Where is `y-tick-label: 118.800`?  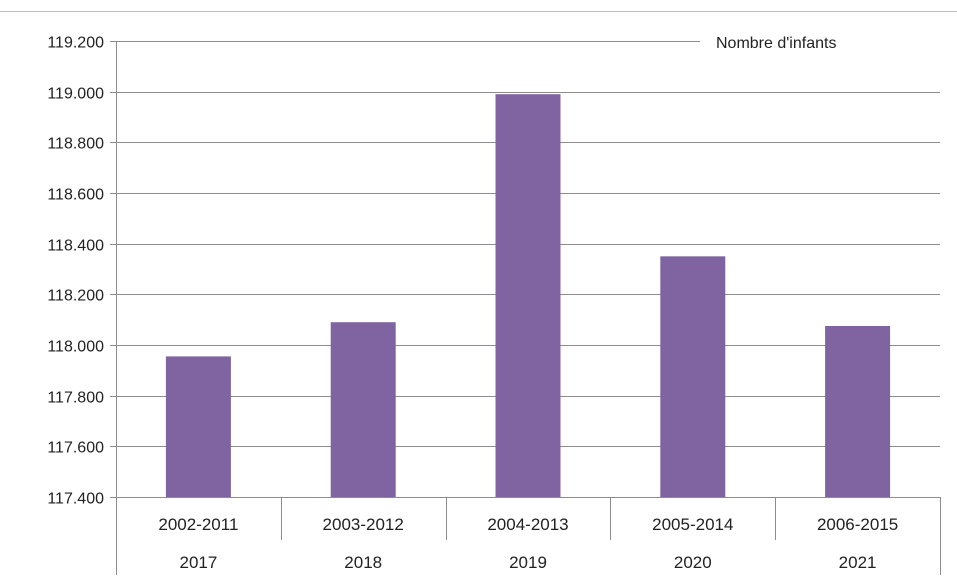
y-tick-label: 118.800 is located at coordinates (75, 144).